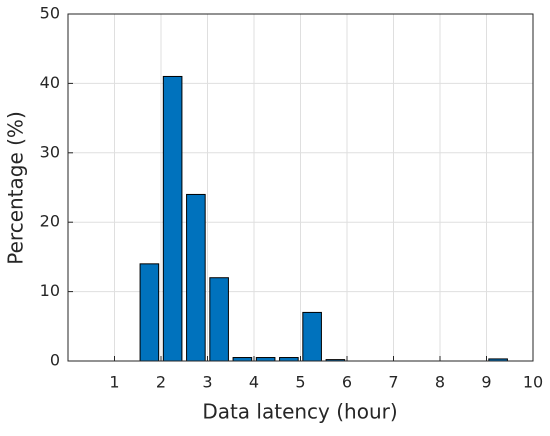 This screenshot has height=436, width=550. Describe the element at coordinates (300, 382) in the screenshot. I see `x-tick-label: 5` at that location.